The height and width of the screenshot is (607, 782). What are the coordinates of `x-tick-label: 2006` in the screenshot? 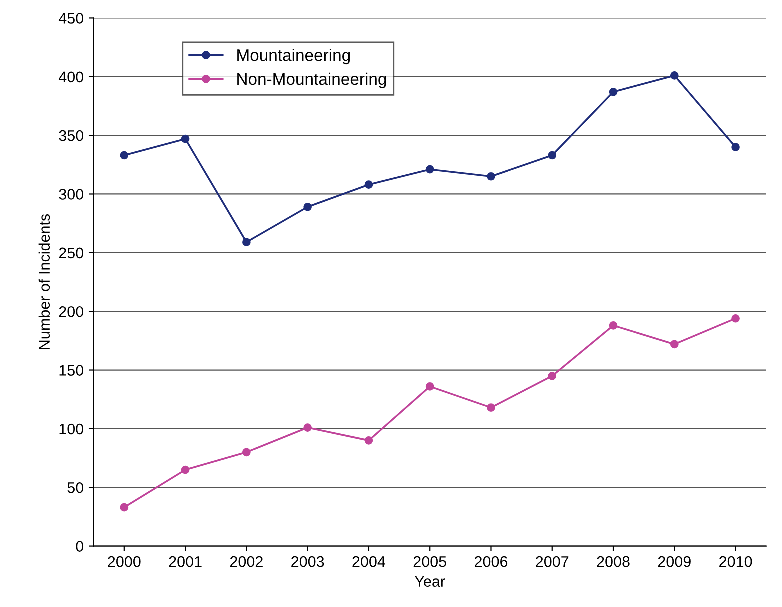 It's located at (491, 562).